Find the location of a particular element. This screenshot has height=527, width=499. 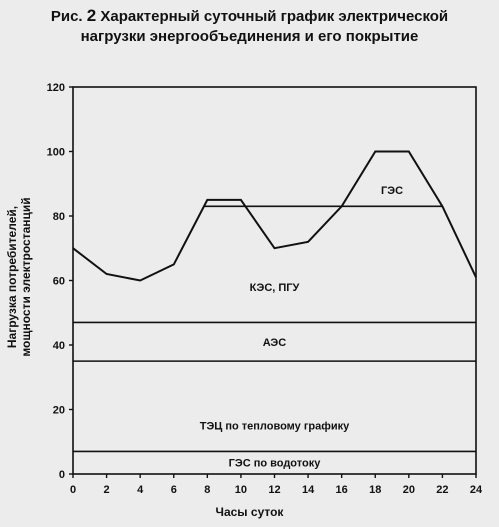

x-tick-label: 10 is located at coordinates (241, 490).